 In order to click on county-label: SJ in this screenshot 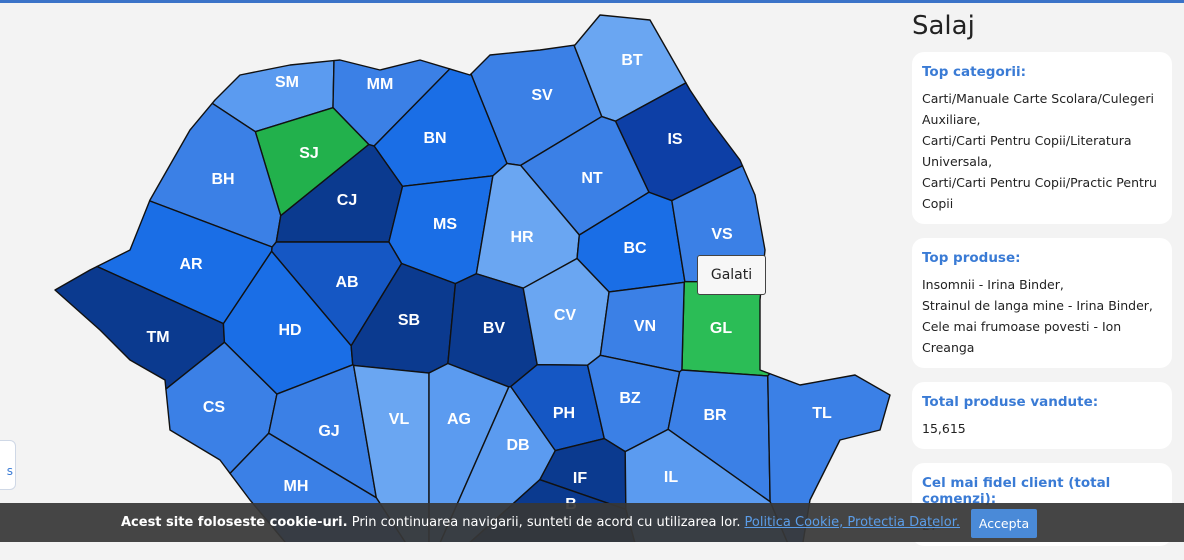, I will do `click(309, 153)`.